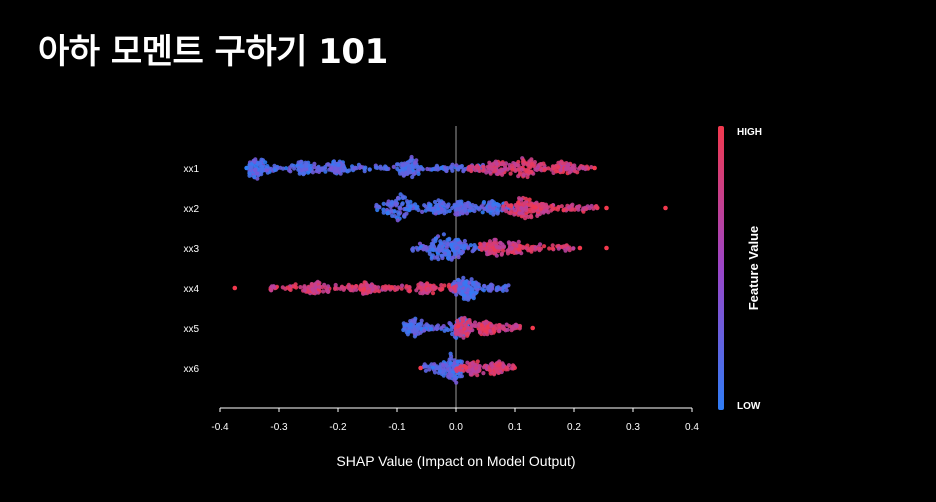 This screenshot has height=502, width=936. Describe the element at coordinates (753, 268) in the screenshot. I see `colorbar-title: Feature Value` at that location.